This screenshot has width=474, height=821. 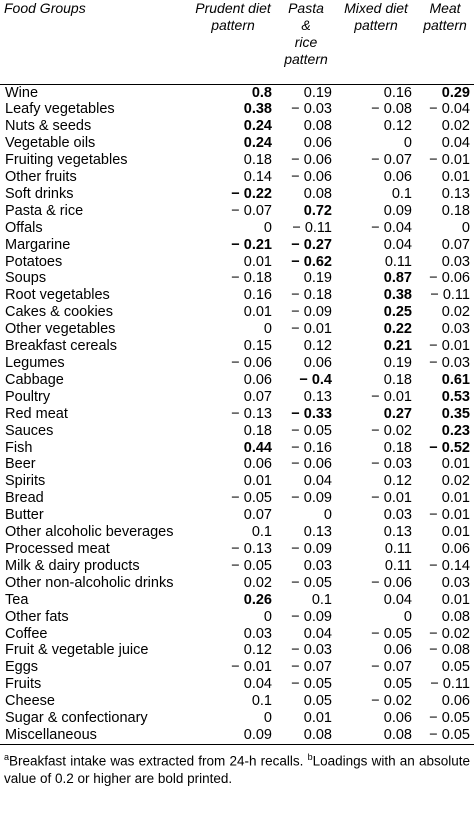 What do you see at coordinates (237, 346) in the screenshot?
I see `table-row: Breakfast cereals 0.15 0.12 0.21 − 0.01` at bounding box center [237, 346].